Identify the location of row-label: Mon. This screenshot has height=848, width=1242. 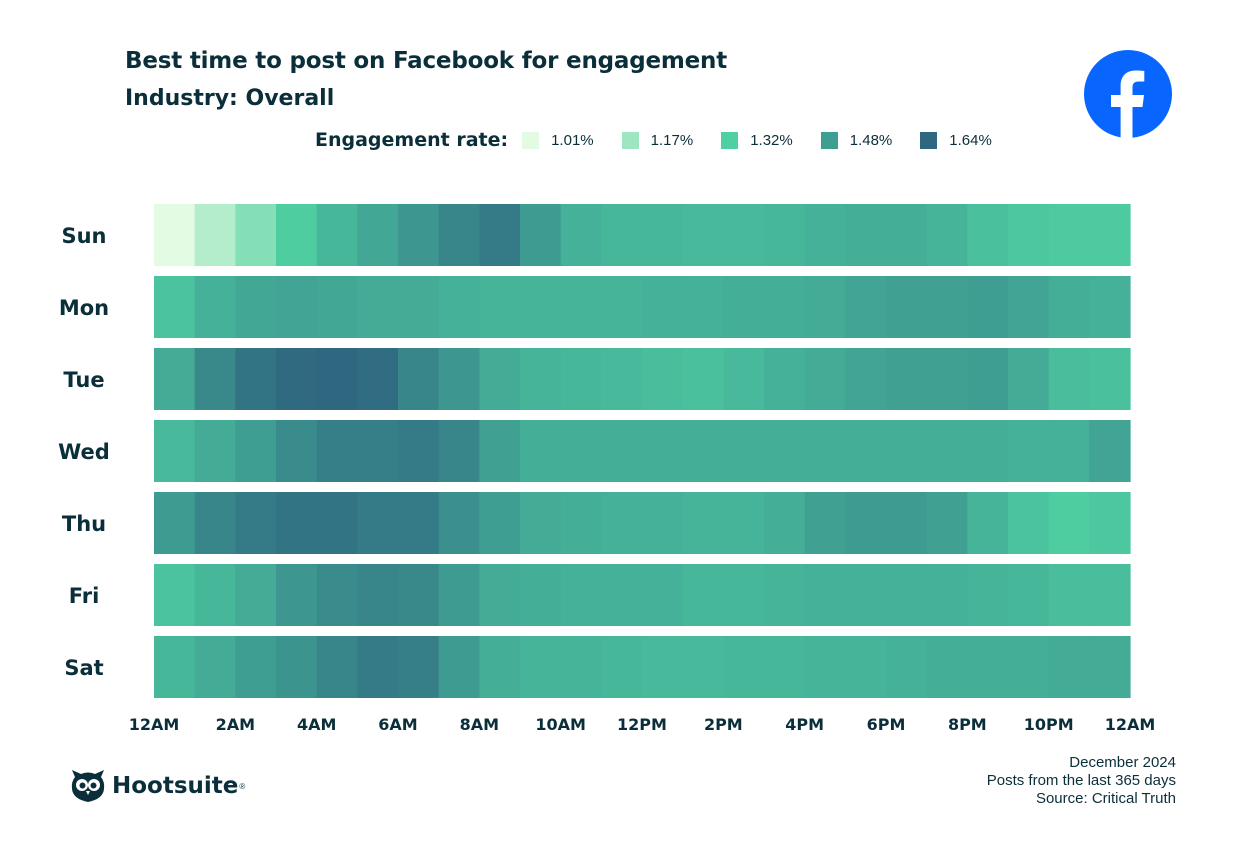
(84, 308).